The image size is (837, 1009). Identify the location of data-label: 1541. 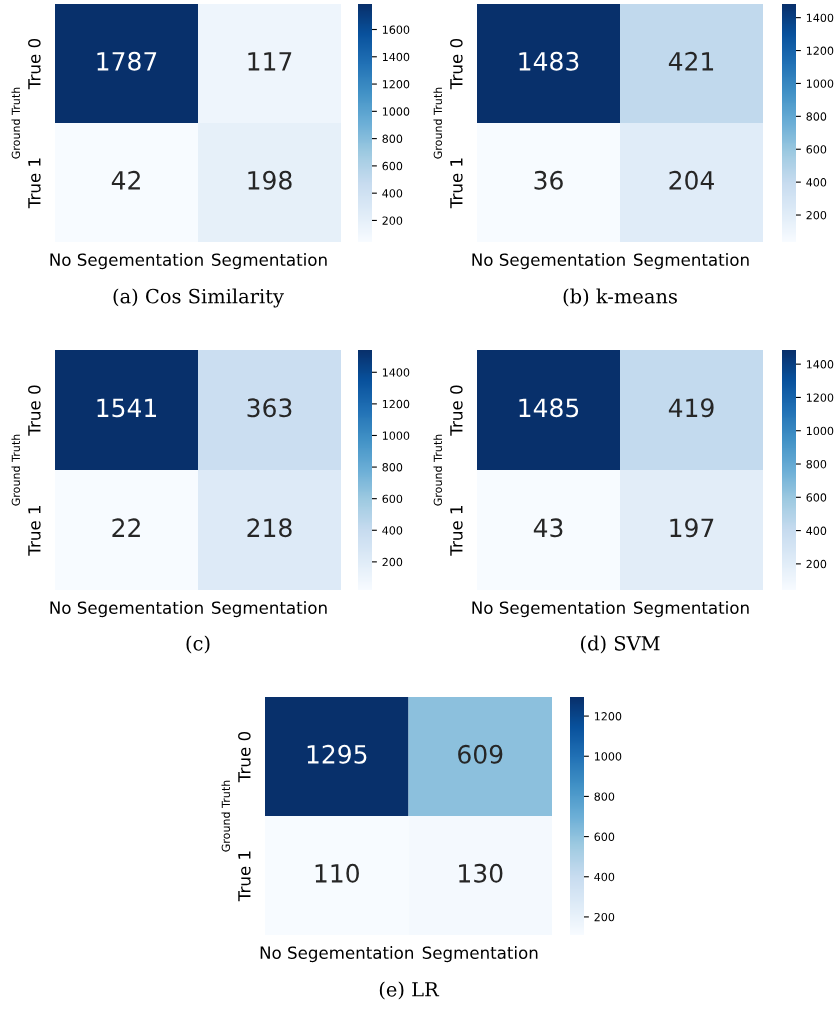
(126, 408).